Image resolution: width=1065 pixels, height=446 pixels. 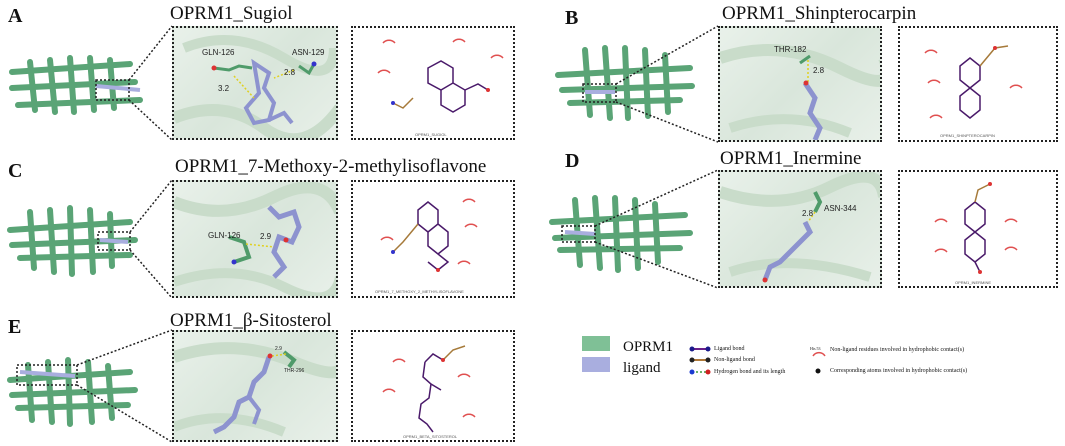 I want to click on interaction-map-e: OPRM1_BETA_SITOSTEROL, so click(x=433, y=386).